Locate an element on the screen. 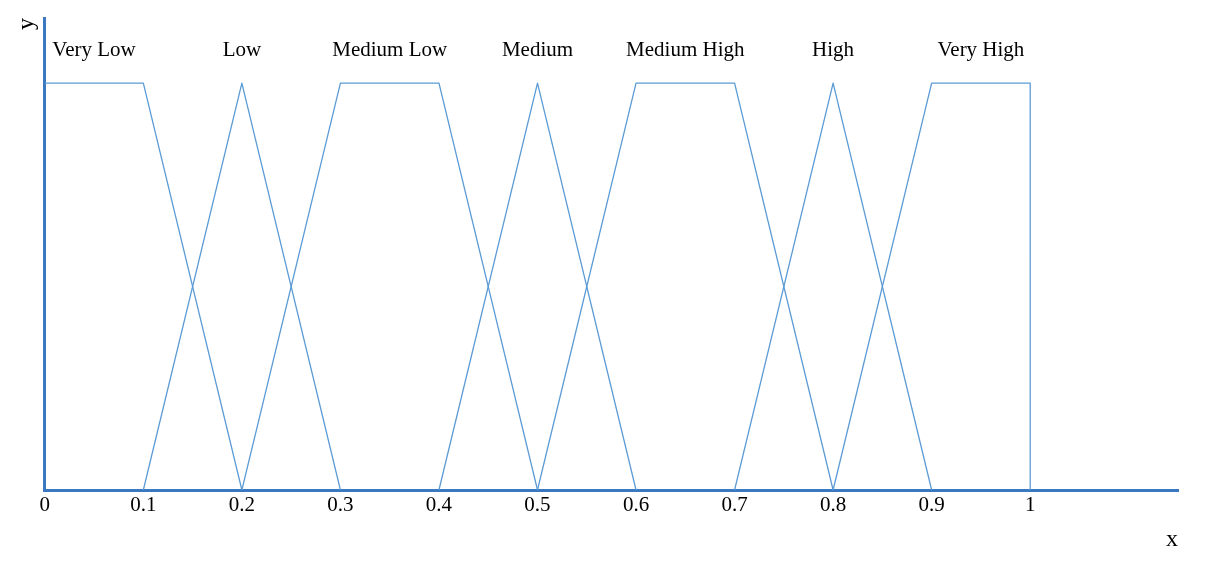 Image resolution: width=1209 pixels, height=571 pixels. series-label: Low is located at coordinates (242, 49).